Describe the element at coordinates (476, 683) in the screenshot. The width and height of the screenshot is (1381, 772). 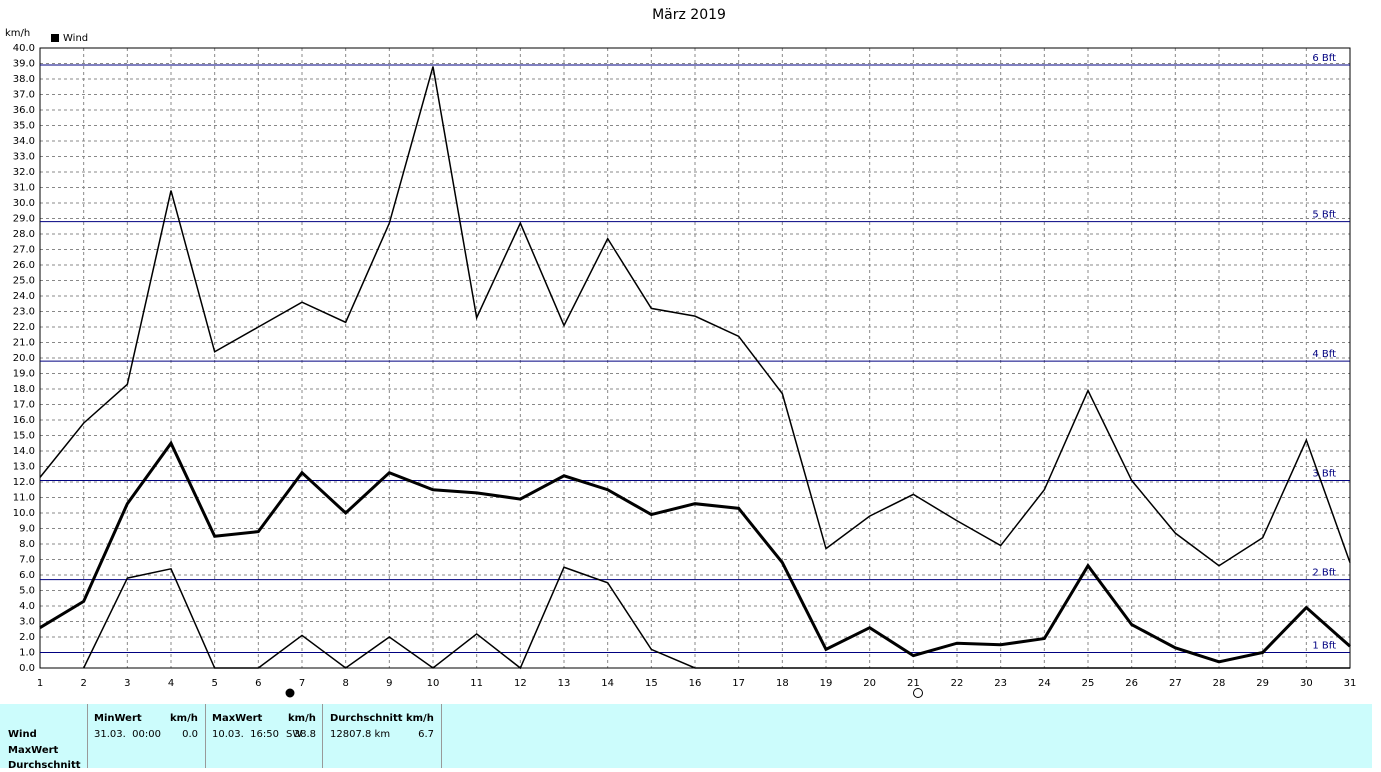
I see `x-tick-label: 11` at that location.